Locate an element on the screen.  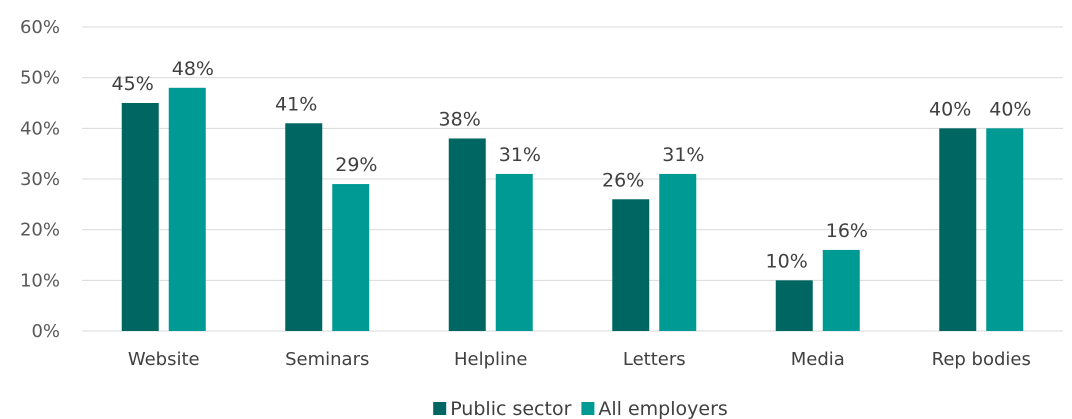
legend-label-all-employers: All employers is located at coordinates (662, 408).